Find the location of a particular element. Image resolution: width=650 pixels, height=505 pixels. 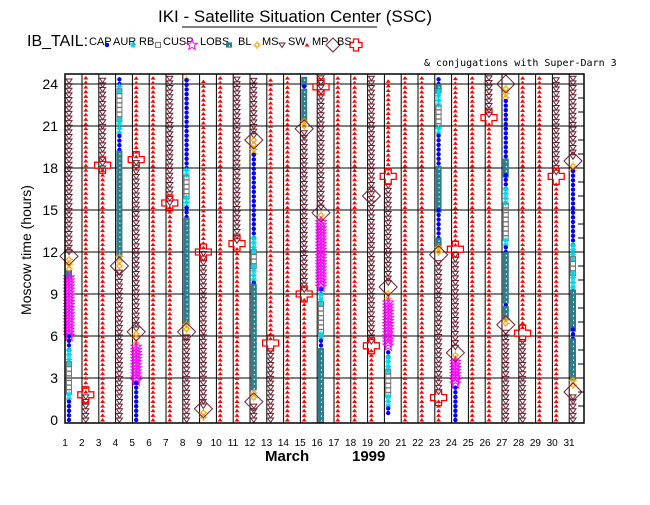

x-tick-label: 11 is located at coordinates (233, 443).